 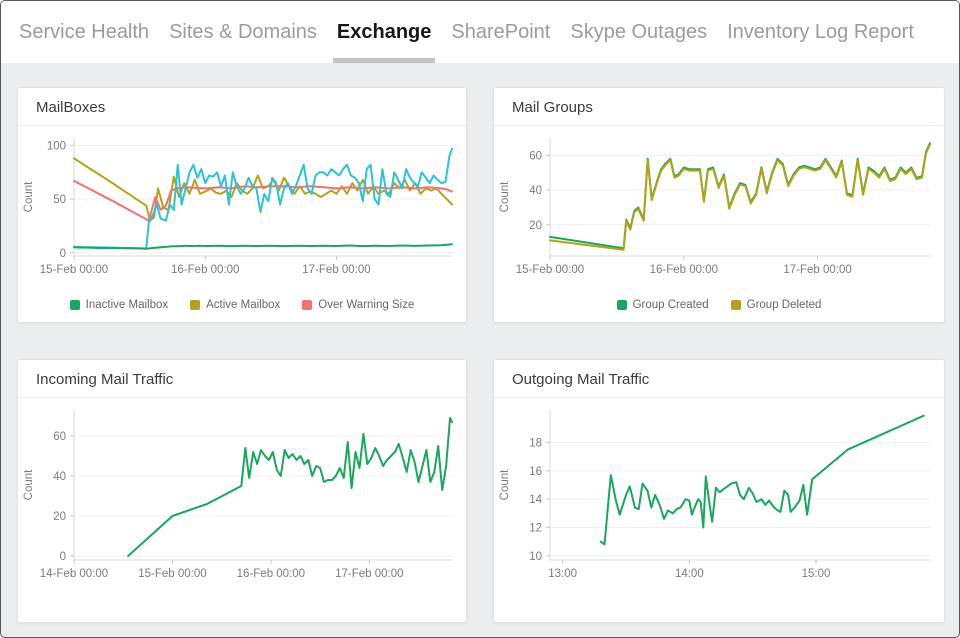 What do you see at coordinates (784, 305) in the screenshot?
I see `legend-label: Group Deleted` at bounding box center [784, 305].